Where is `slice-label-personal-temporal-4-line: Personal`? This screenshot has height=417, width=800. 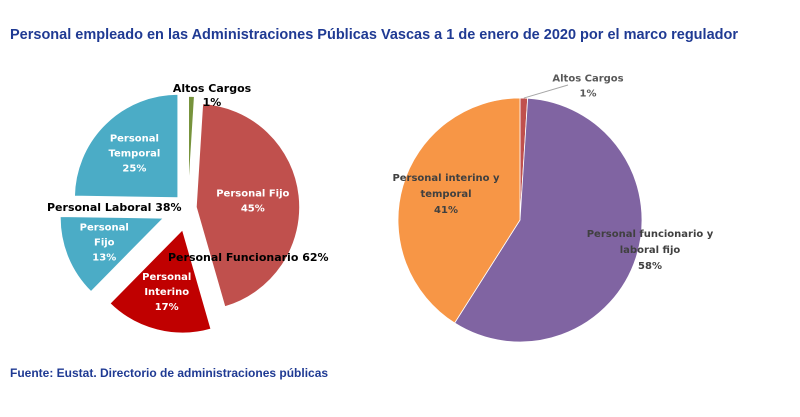
slice-label-personal-temporal-4-line: Personal is located at coordinates (134, 139).